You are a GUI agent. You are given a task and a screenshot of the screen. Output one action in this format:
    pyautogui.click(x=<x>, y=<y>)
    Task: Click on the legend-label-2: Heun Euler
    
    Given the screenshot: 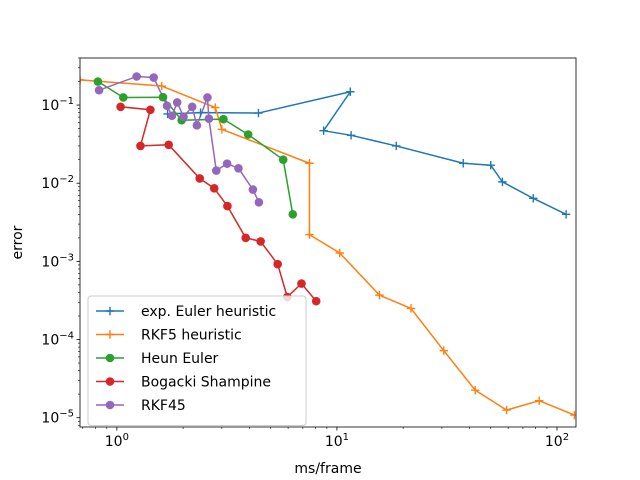 What is the action you would take?
    pyautogui.click(x=180, y=359)
    